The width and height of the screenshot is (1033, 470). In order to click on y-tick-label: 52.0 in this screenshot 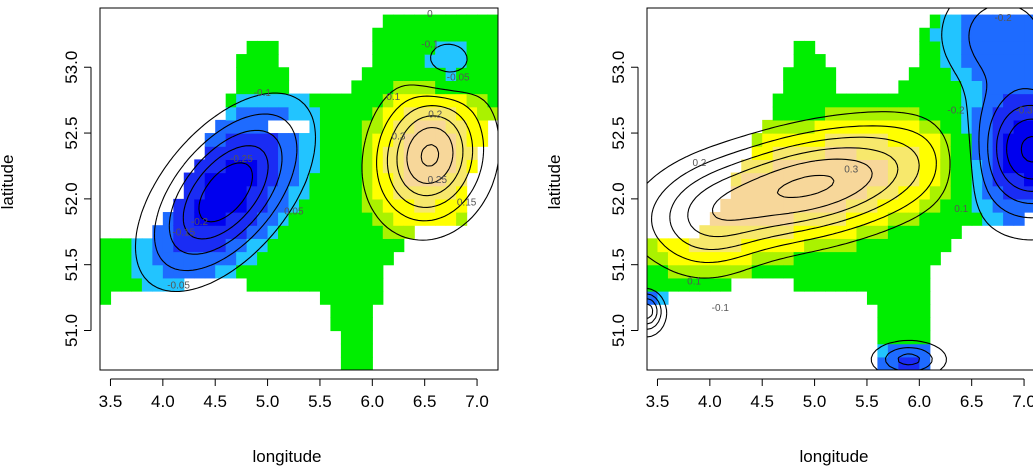, I will do `click(618, 198)`.